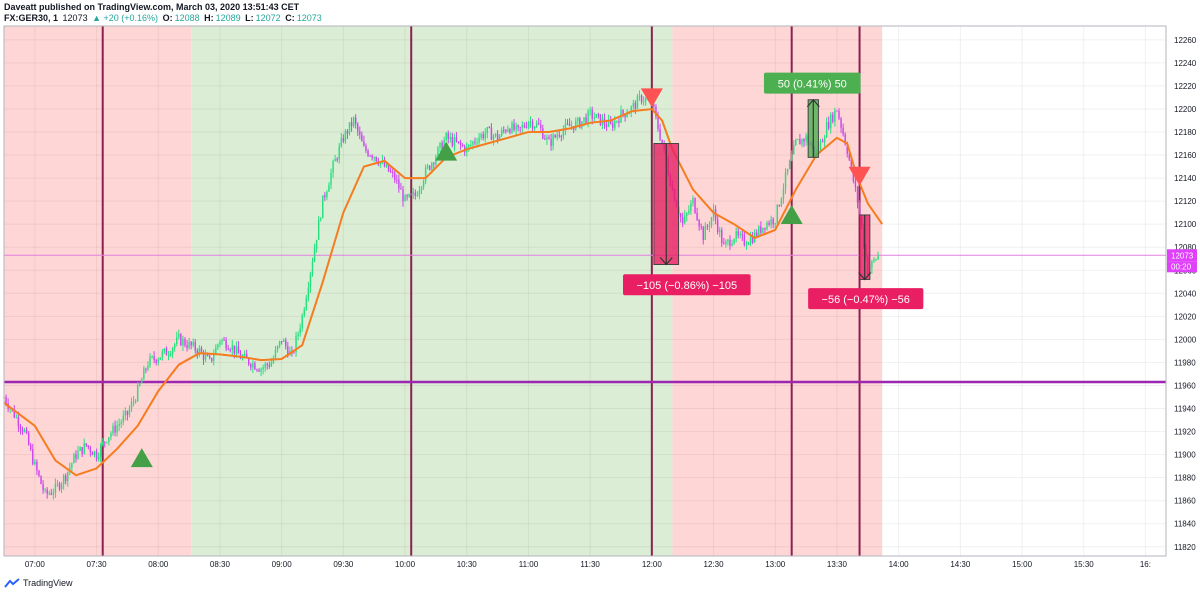 The height and width of the screenshot is (594, 1200). Describe the element at coordinates (228, 18) in the screenshot. I see `high-value: 12089` at that location.